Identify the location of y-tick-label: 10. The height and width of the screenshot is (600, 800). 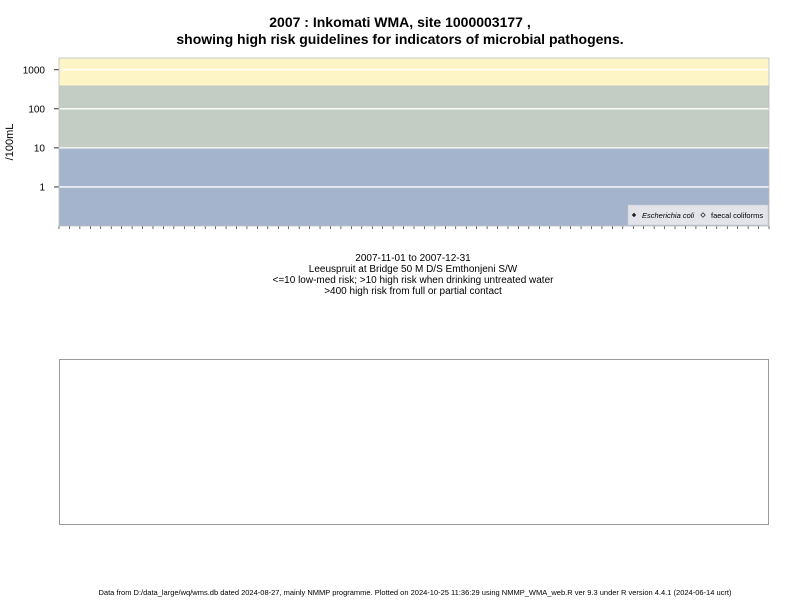
(40, 148).